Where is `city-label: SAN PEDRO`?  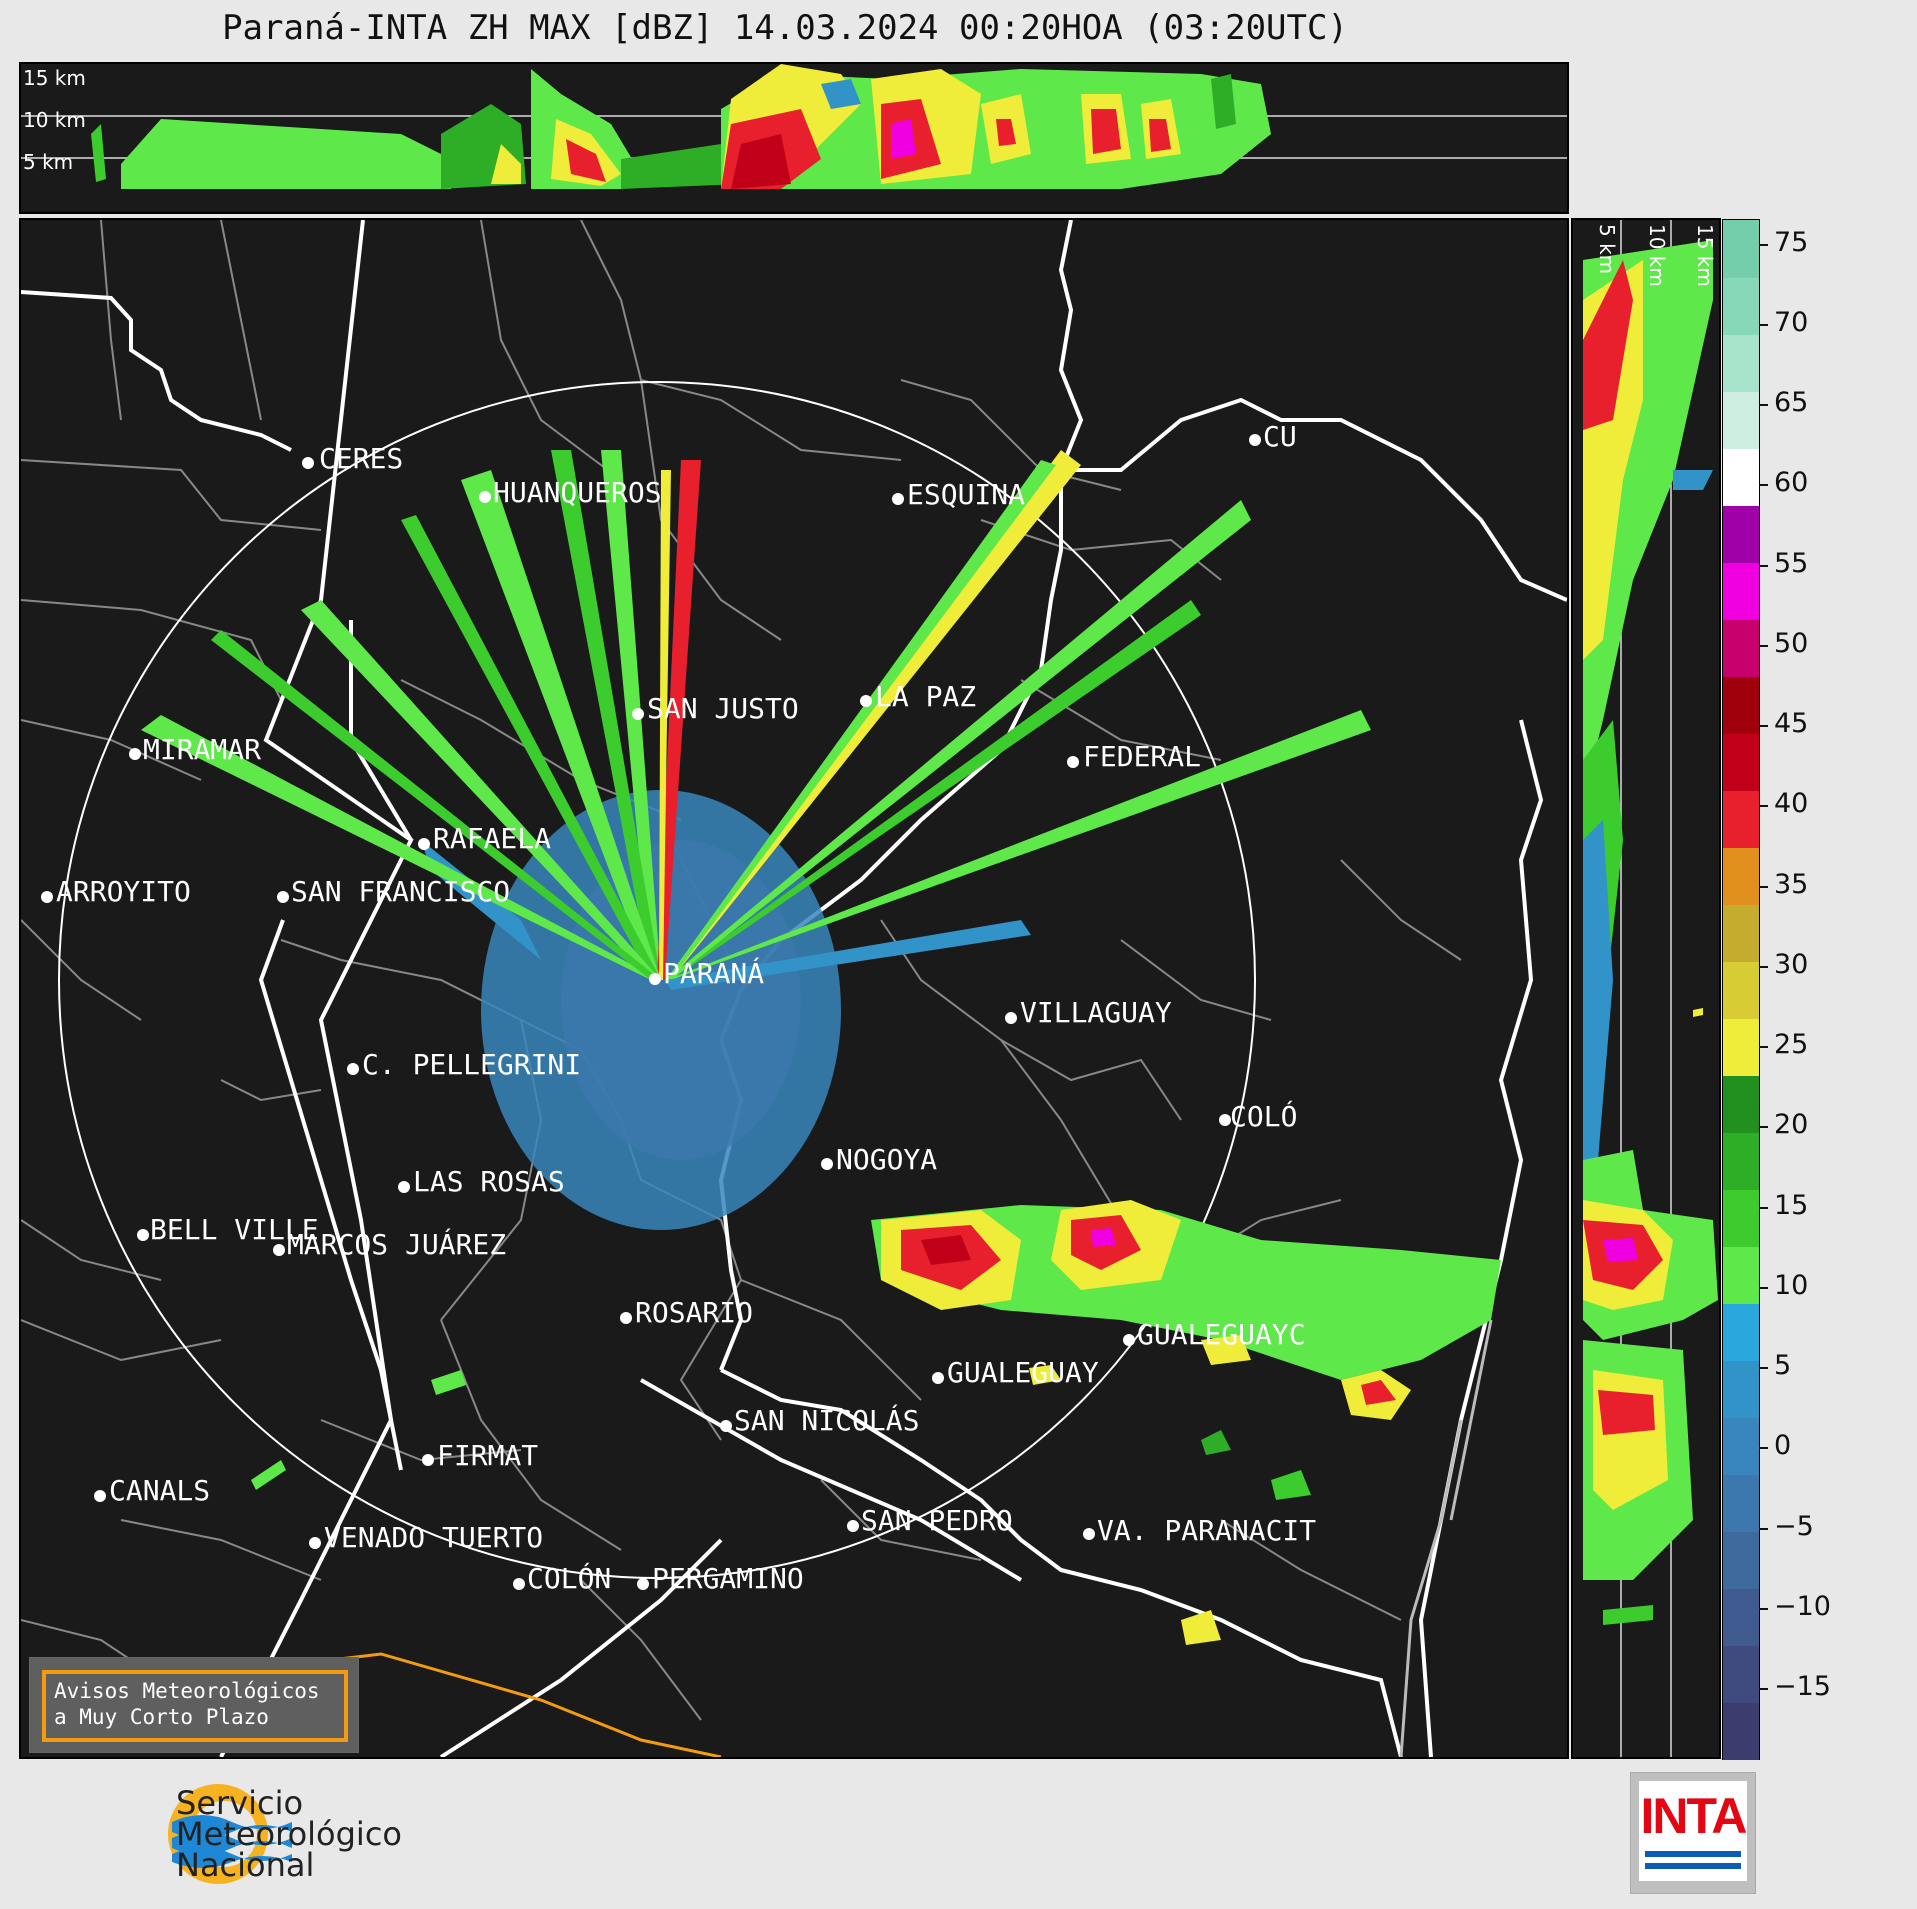
city-label: SAN PEDRO is located at coordinates (937, 1520).